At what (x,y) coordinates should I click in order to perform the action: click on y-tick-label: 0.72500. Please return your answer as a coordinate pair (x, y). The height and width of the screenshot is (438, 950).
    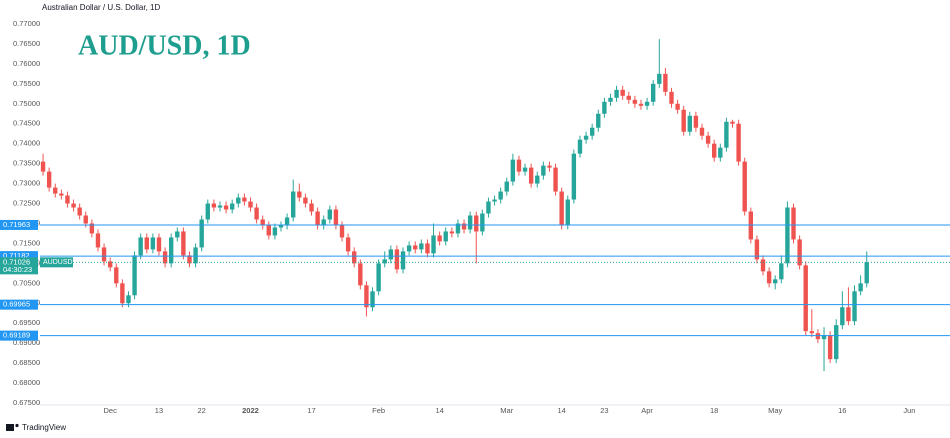
    Looking at the image, I should click on (26, 203).